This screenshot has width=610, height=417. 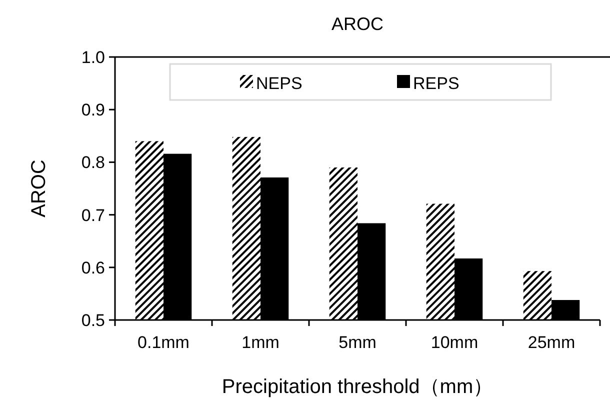 What do you see at coordinates (93, 320) in the screenshot?
I see `y-tick-label: 0.5` at bounding box center [93, 320].